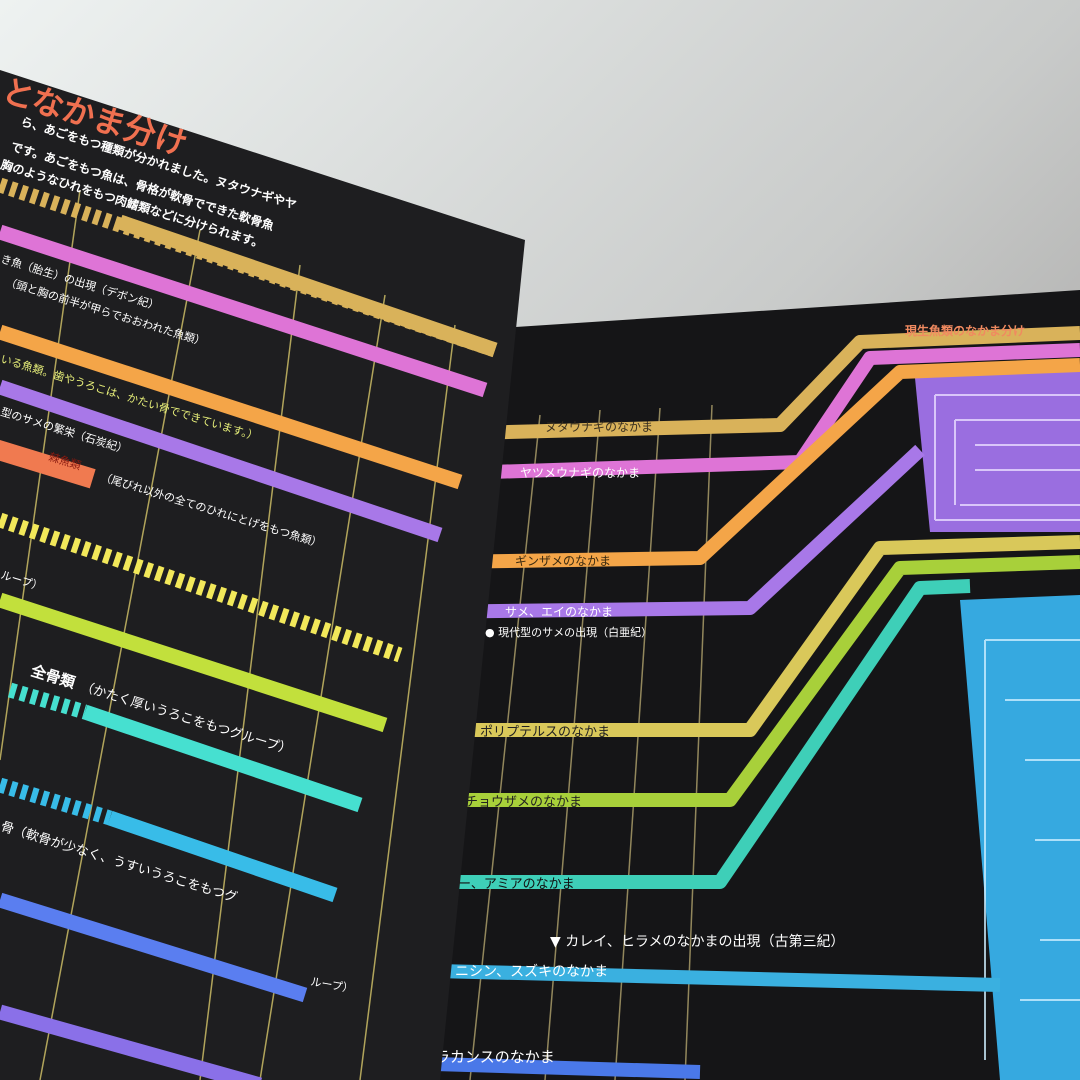 This screenshot has height=1080, width=1080. Describe the element at coordinates (201, 587) in the screenshot. I see `band-yellow-dashed` at that location.